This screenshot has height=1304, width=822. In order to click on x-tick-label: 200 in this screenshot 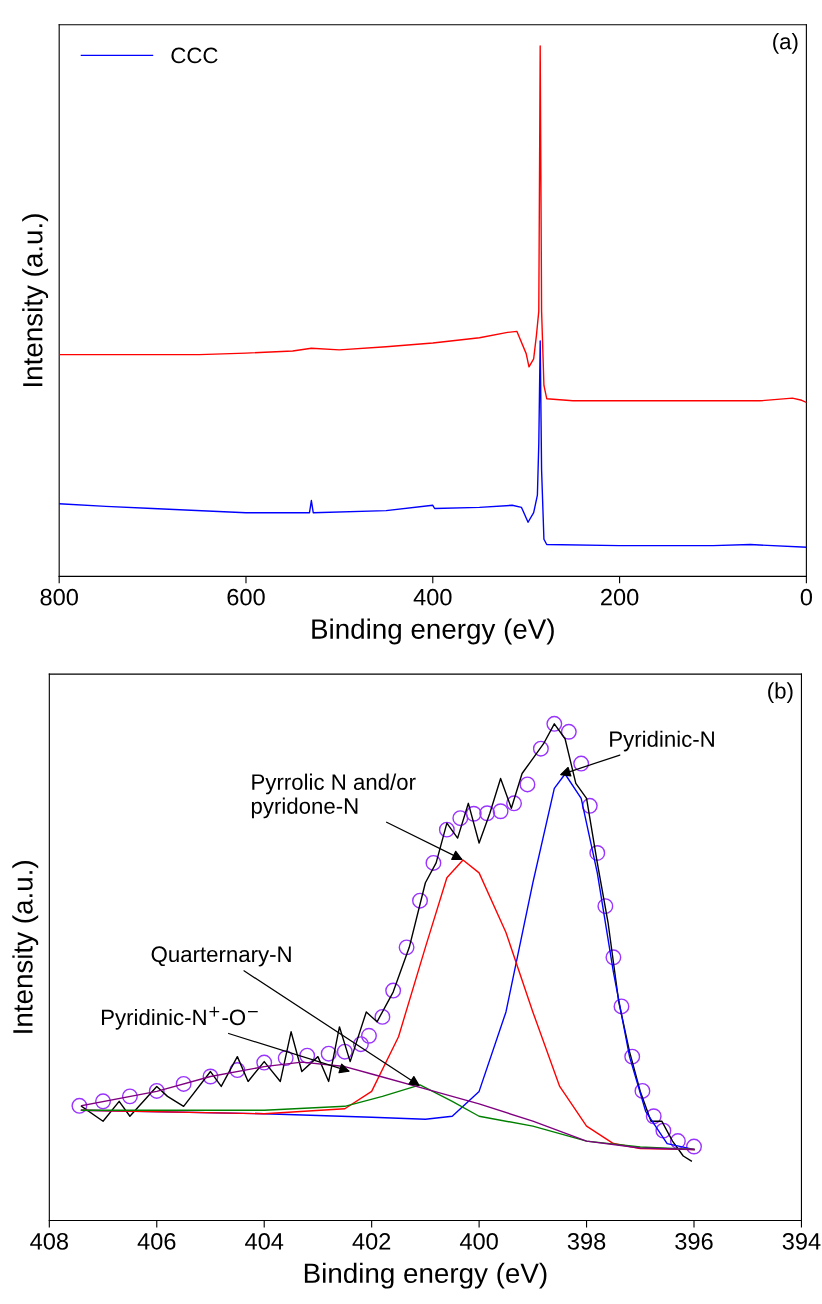, I will do `click(620, 597)`.